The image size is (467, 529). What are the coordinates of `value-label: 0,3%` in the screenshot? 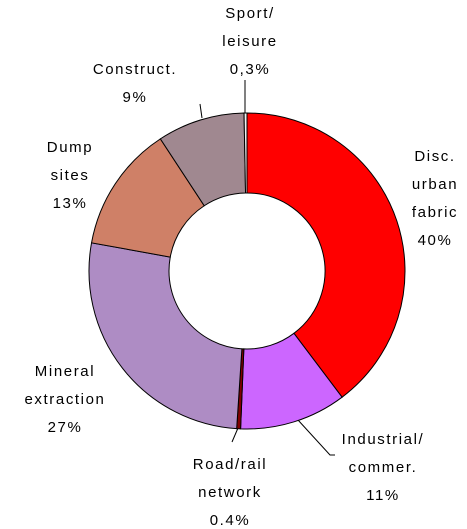 It's located at (250, 69).